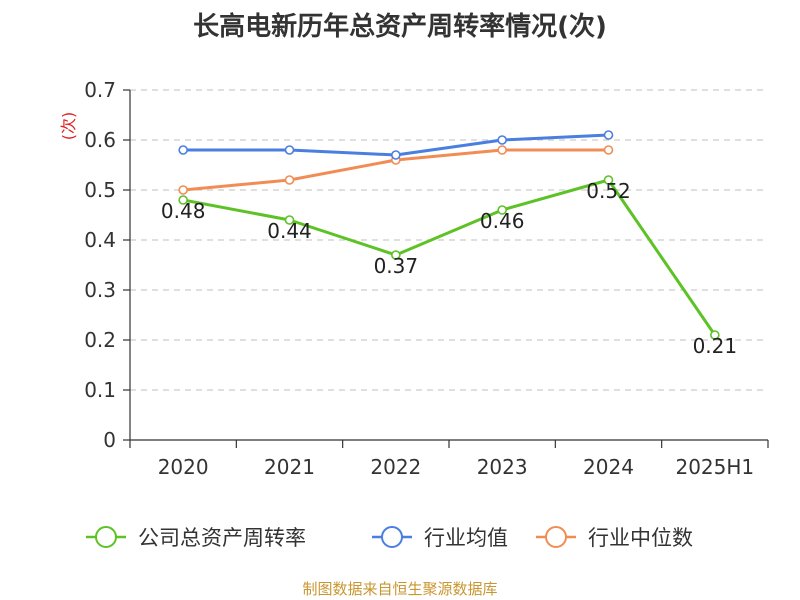 The width and height of the screenshot is (800, 600). Describe the element at coordinates (100, 190) in the screenshot. I see `y-tick-label: 0.5` at that location.